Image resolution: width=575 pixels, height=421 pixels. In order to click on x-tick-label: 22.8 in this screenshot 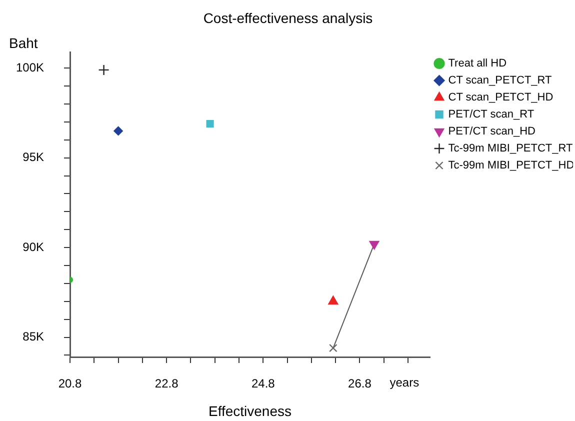, I will do `click(166, 383)`.